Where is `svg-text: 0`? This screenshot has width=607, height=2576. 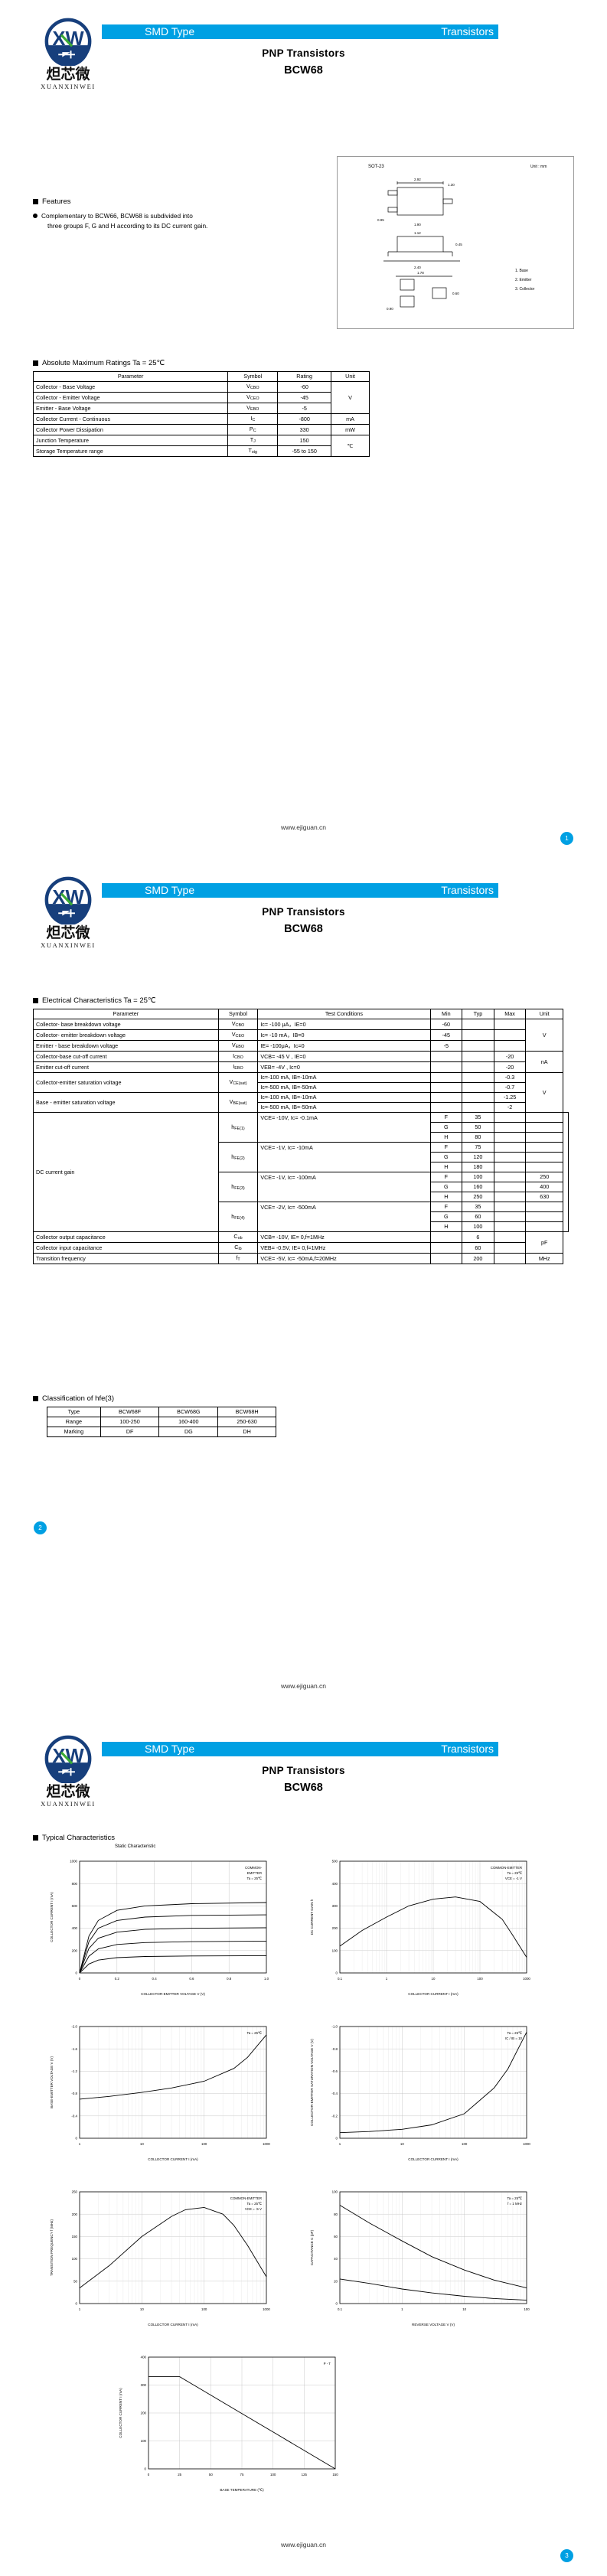
svg-text: 0 is located at coordinates (77, 2139).